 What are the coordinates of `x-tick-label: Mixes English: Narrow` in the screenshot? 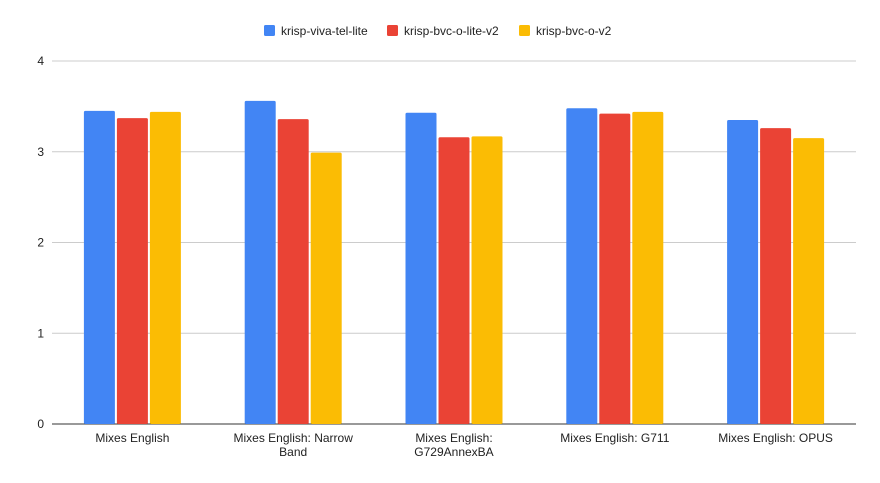 It's located at (294, 438).